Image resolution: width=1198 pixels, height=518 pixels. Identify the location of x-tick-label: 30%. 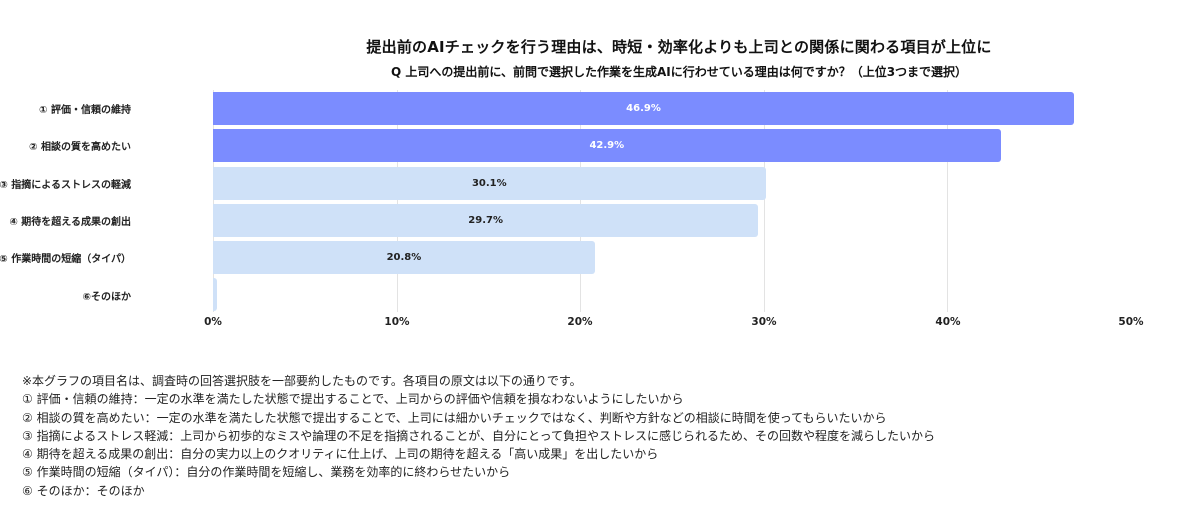
(764, 322).